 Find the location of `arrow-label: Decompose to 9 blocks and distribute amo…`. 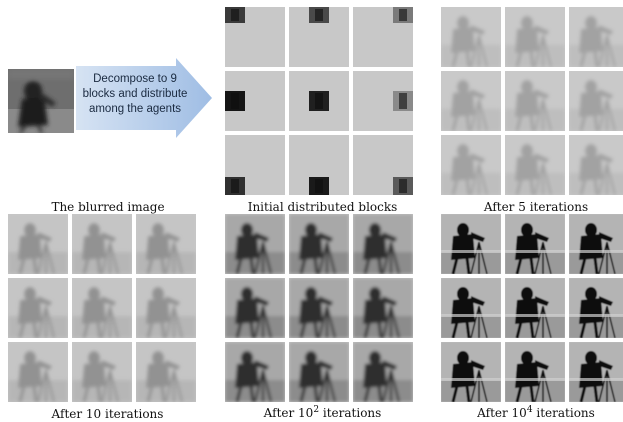

arrow-label: Decompose to 9 blocks and distribute amo… is located at coordinates (135, 94).